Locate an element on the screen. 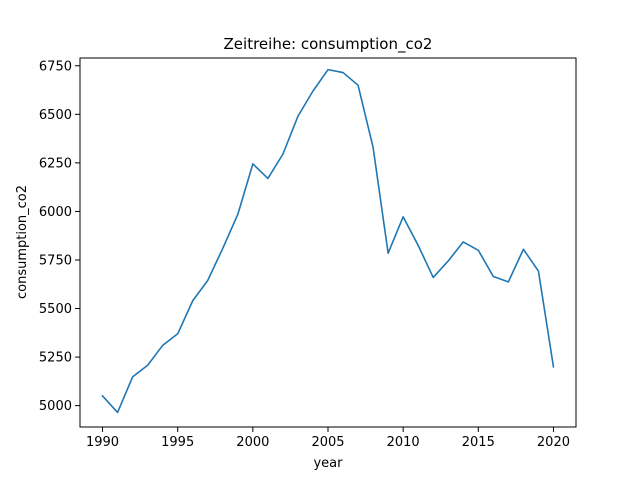  x-tick-label: 1990 is located at coordinates (102, 442).